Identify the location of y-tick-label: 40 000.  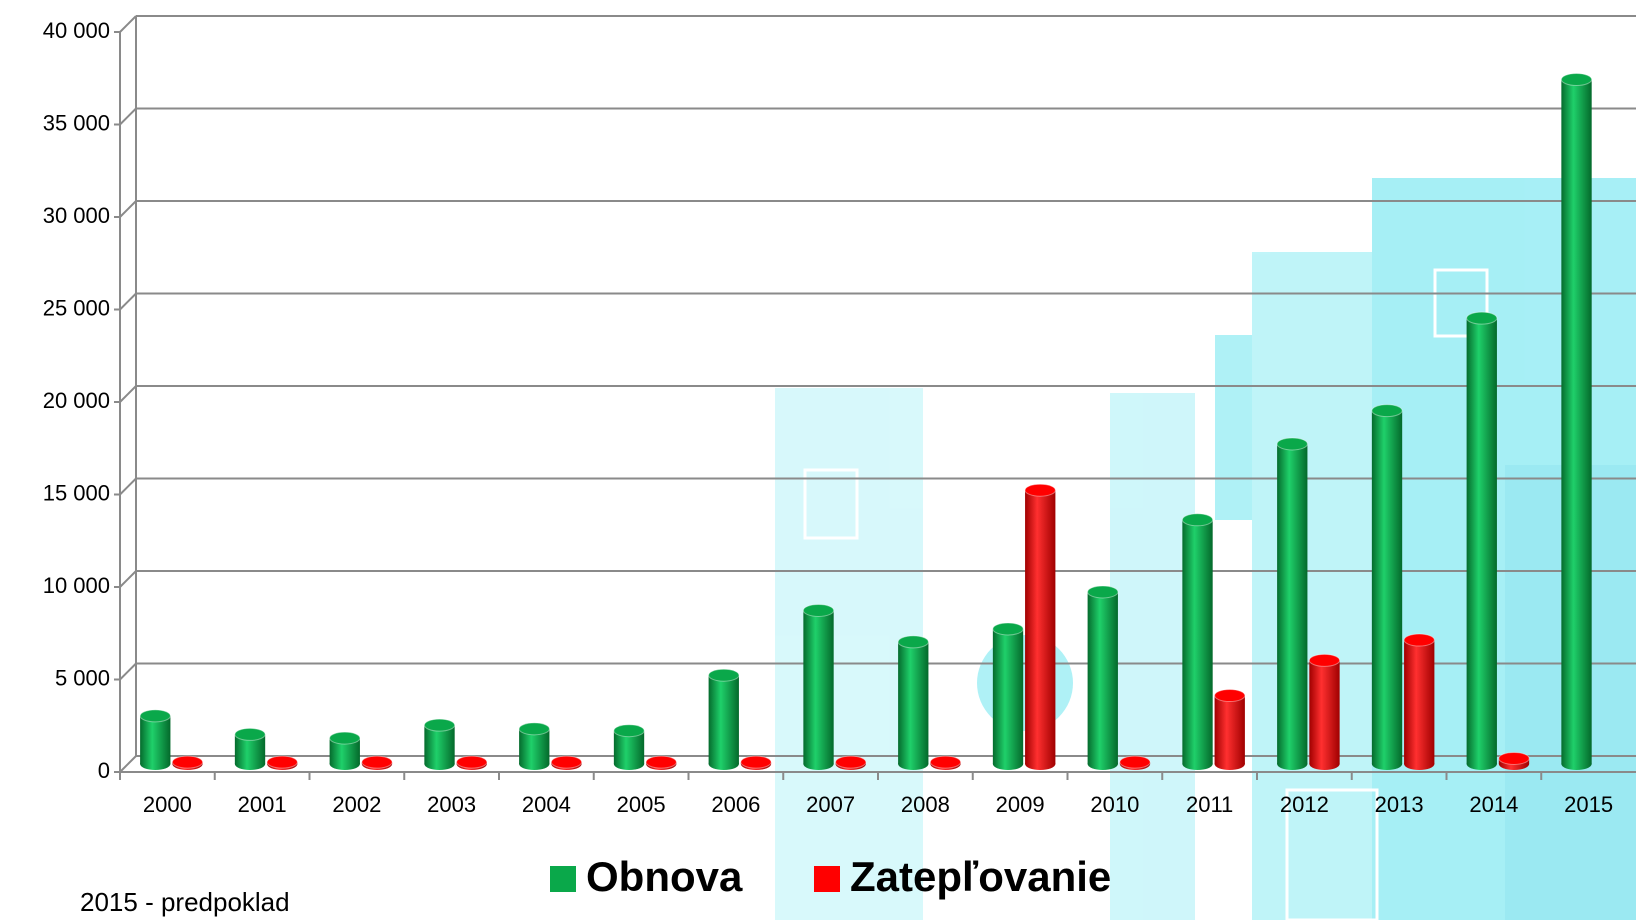
(76, 30).